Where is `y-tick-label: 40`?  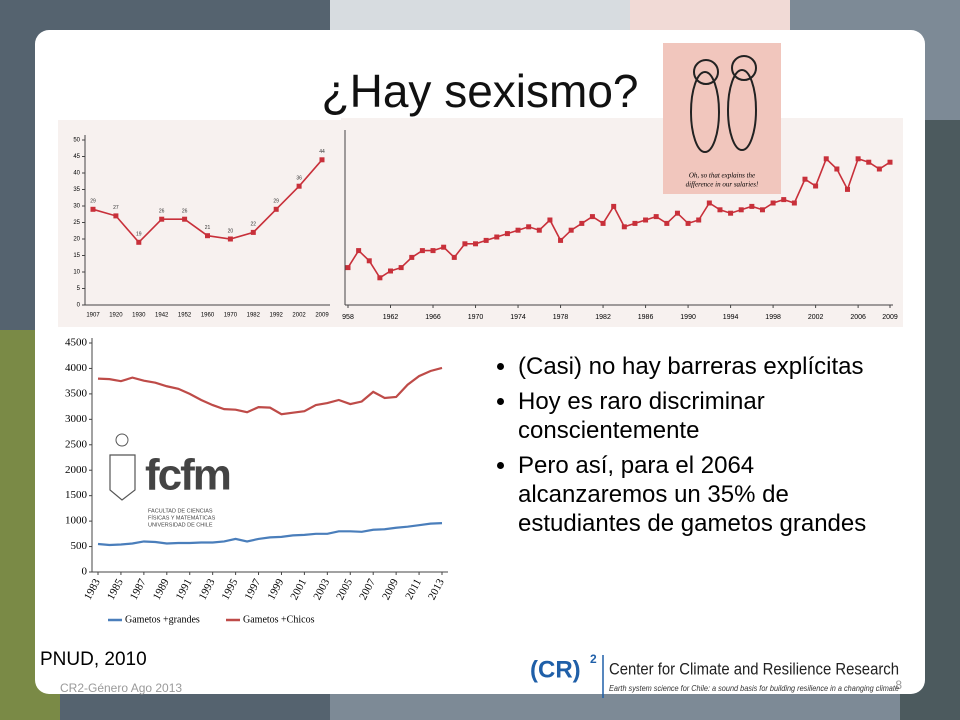
y-tick-label: 40 is located at coordinates (76, 174).